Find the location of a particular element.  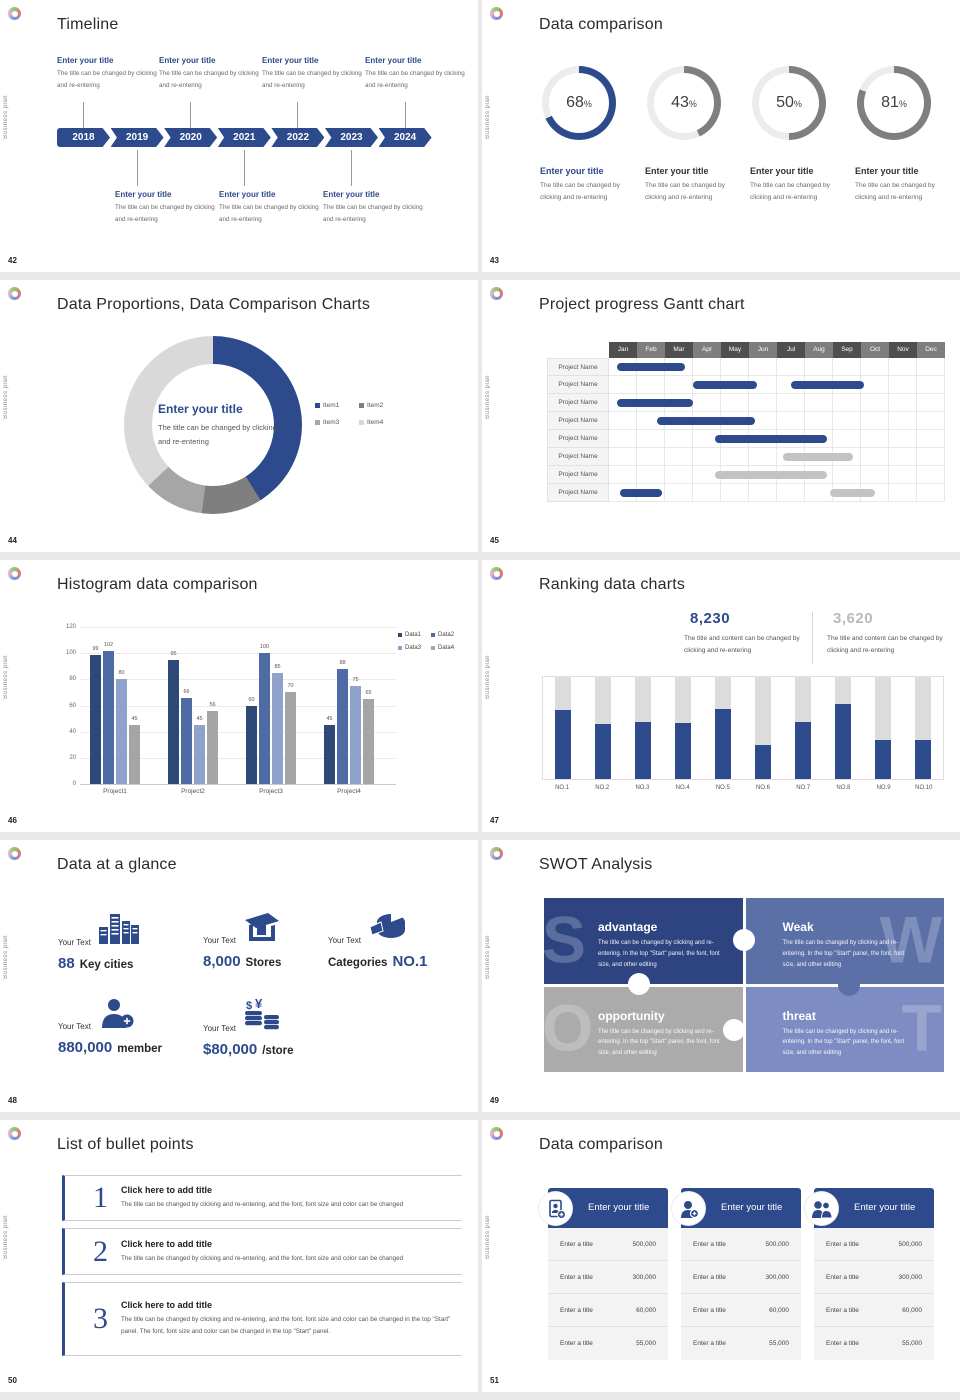

bullet-heading: Click here to add title is located at coordinates (167, 1305).